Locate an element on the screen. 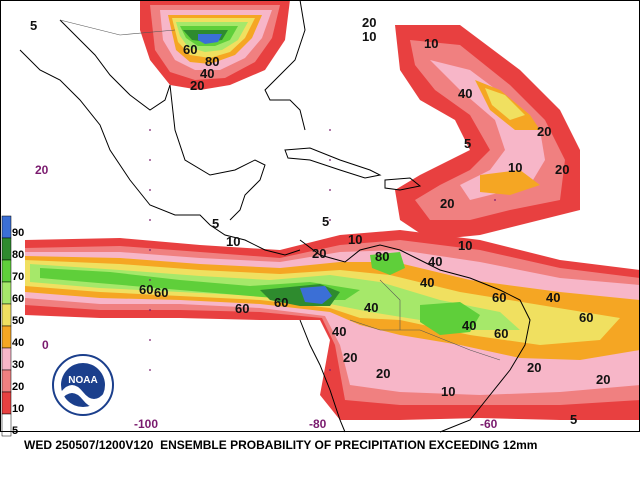  cl-5-b: 5 is located at coordinates (467, 143).